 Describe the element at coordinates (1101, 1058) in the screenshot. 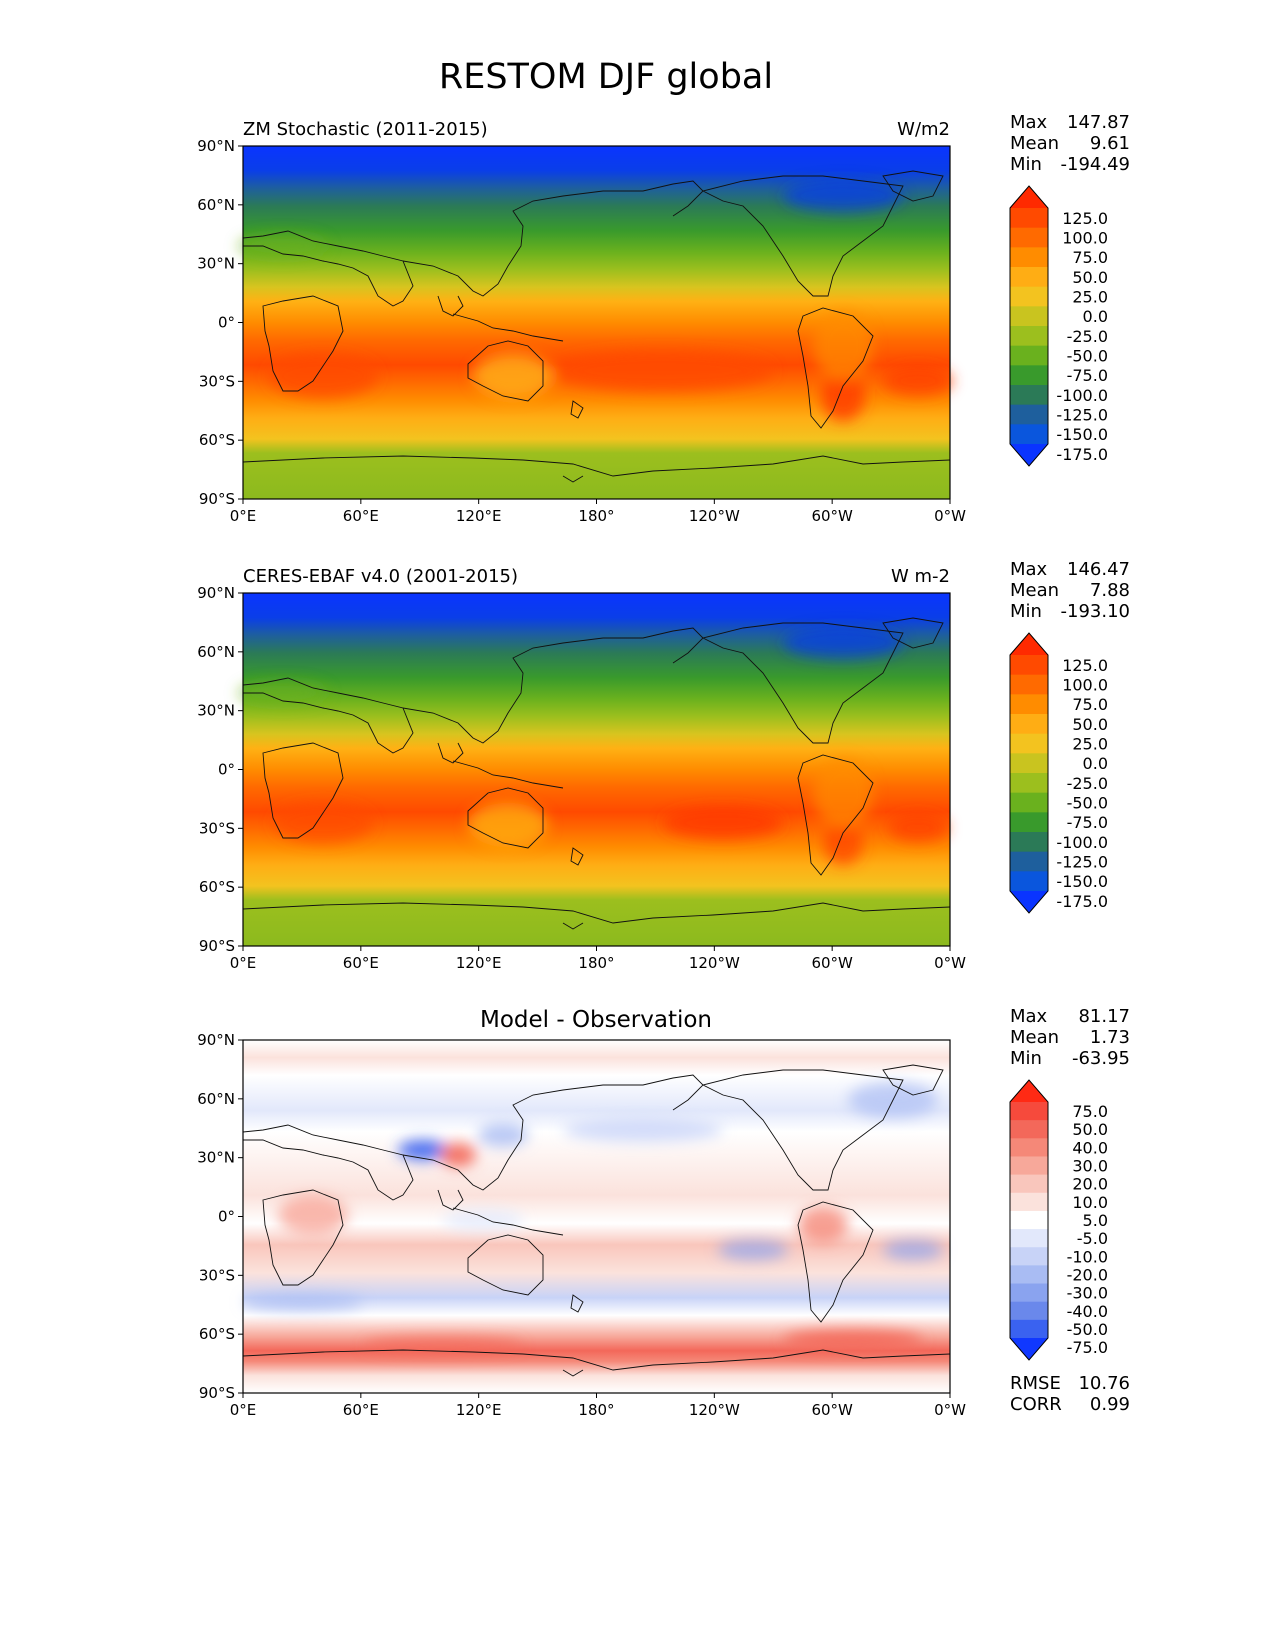

I see `stat-value: -63.95` at that location.